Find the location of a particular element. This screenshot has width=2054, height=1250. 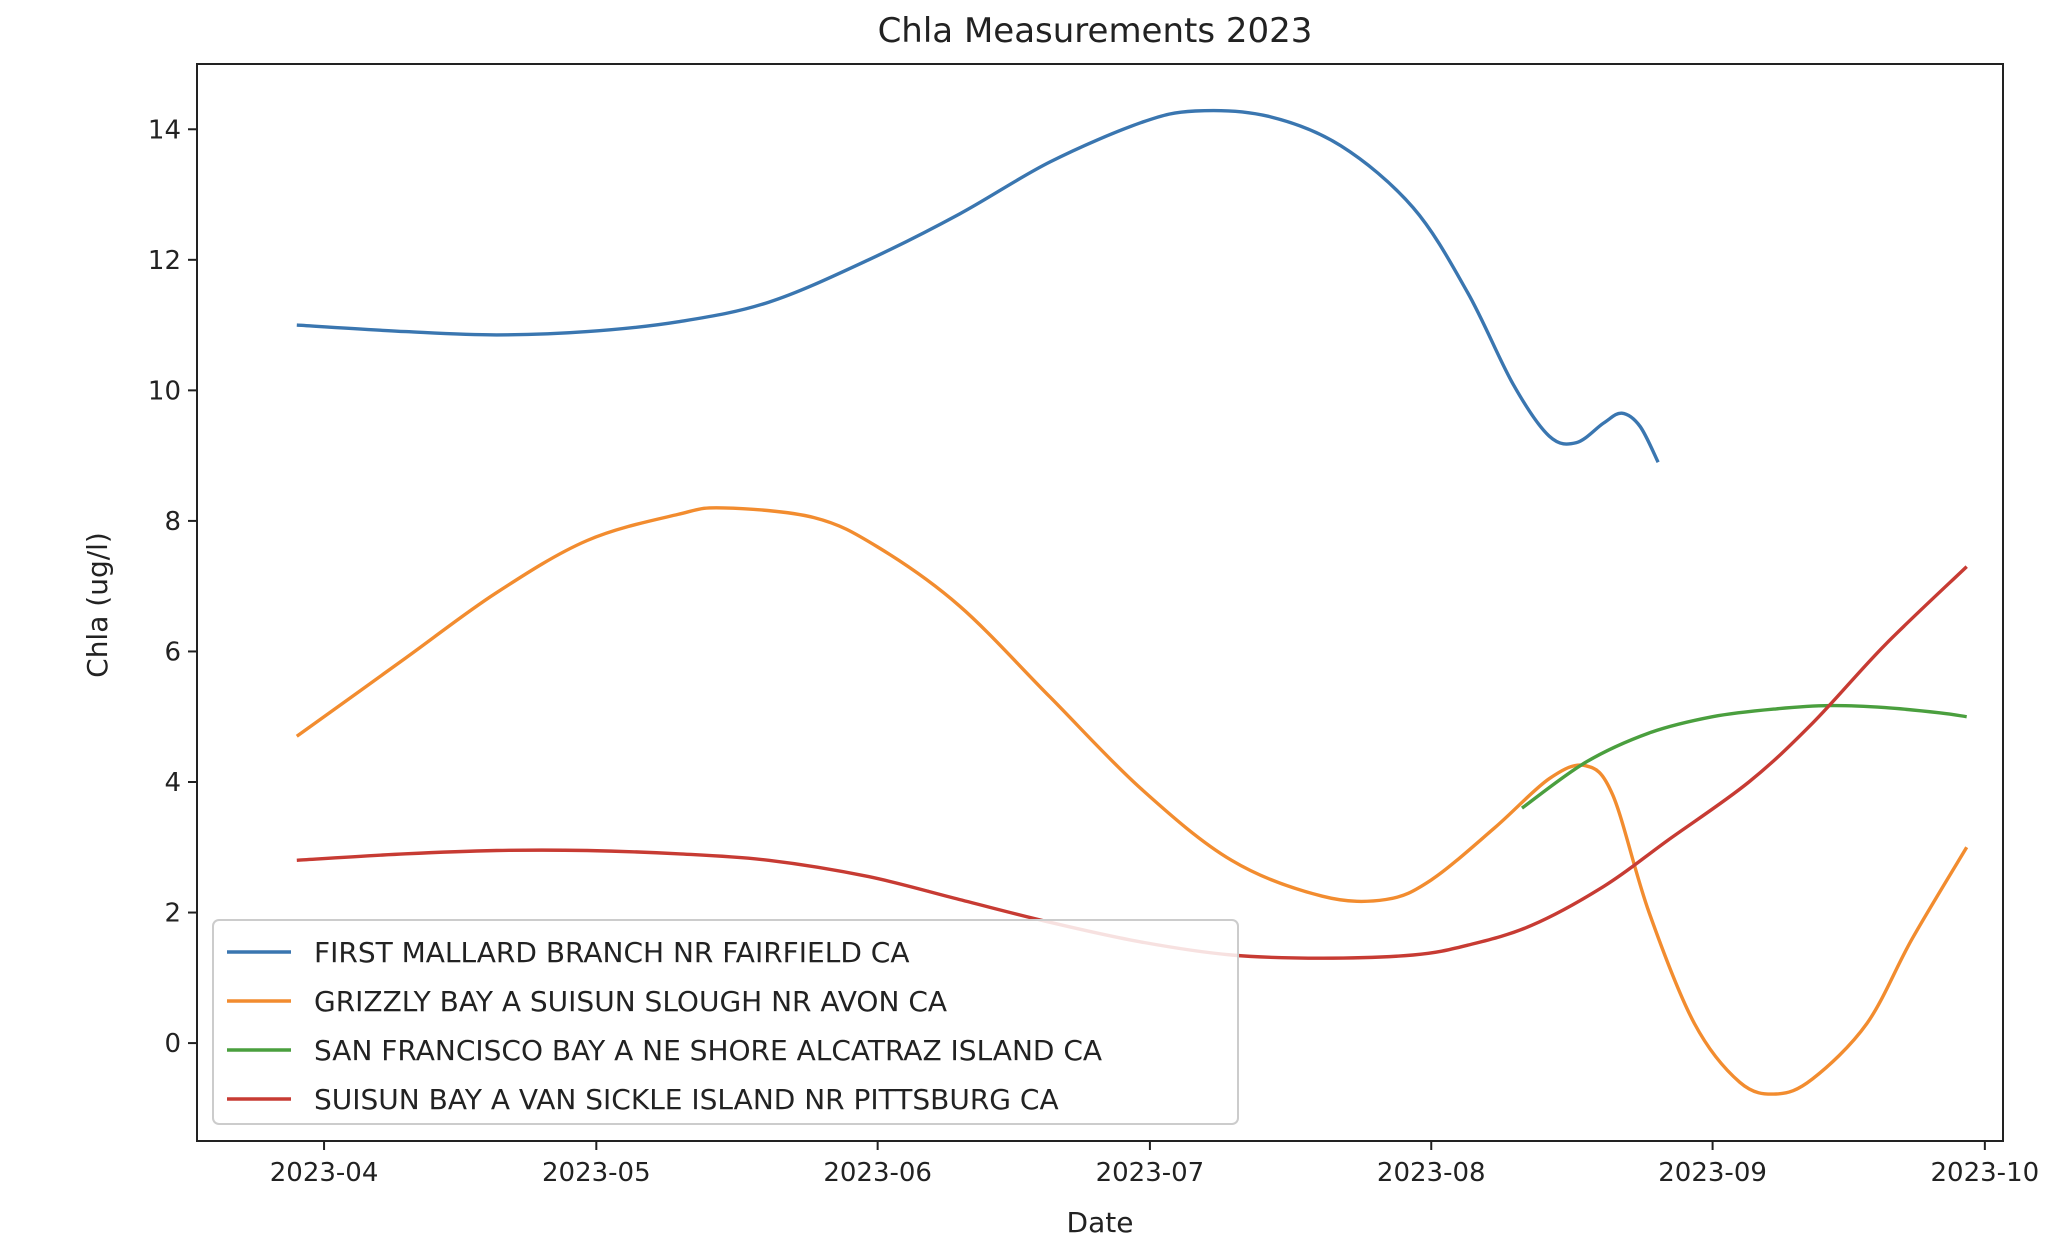

x-tick-label: 2023-09 is located at coordinates (1712, 1173).